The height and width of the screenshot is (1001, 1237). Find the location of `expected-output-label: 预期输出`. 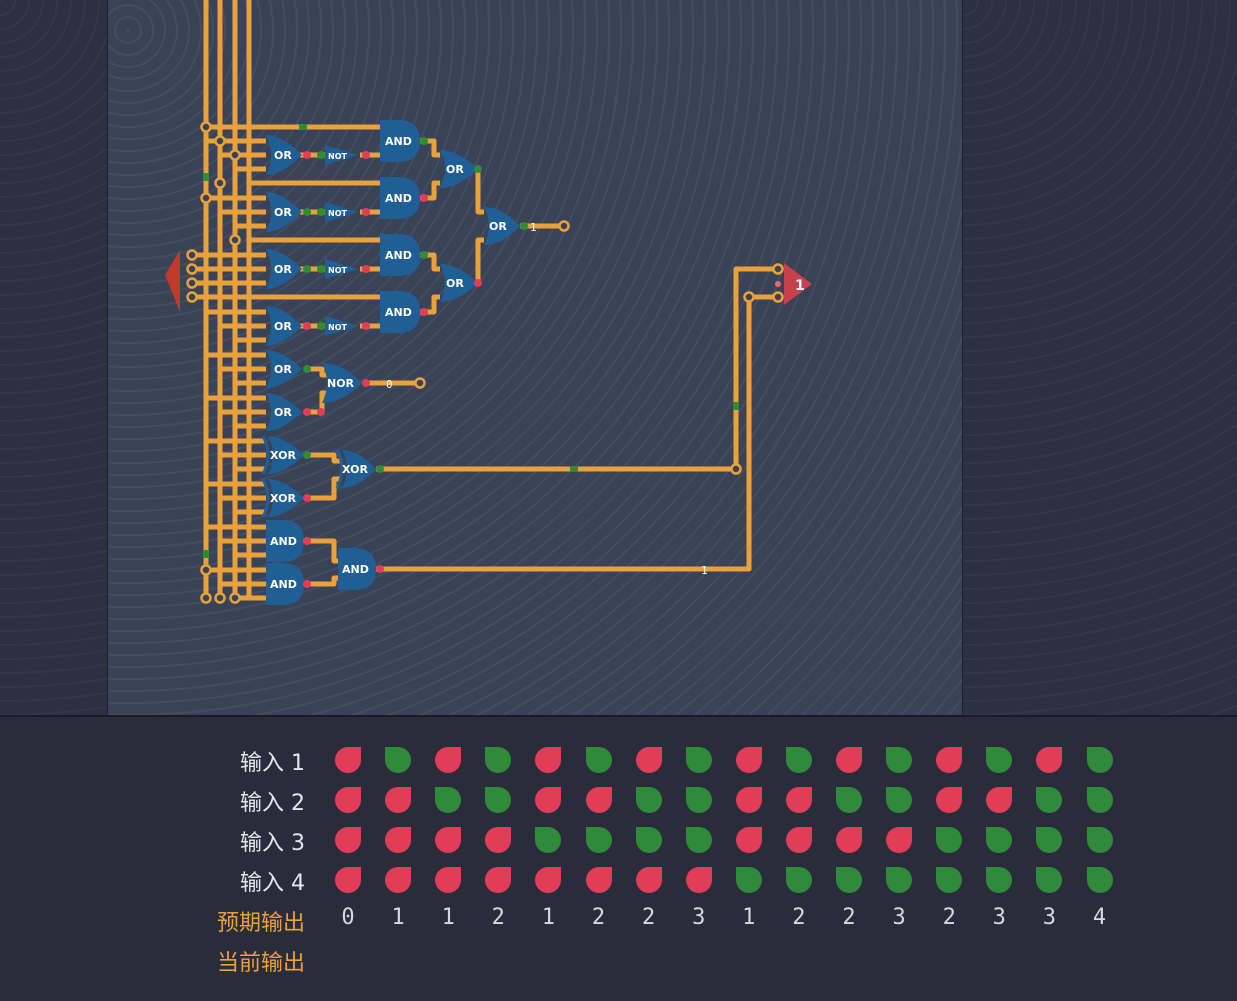

expected-output-label: 预期输出 is located at coordinates (260, 923).